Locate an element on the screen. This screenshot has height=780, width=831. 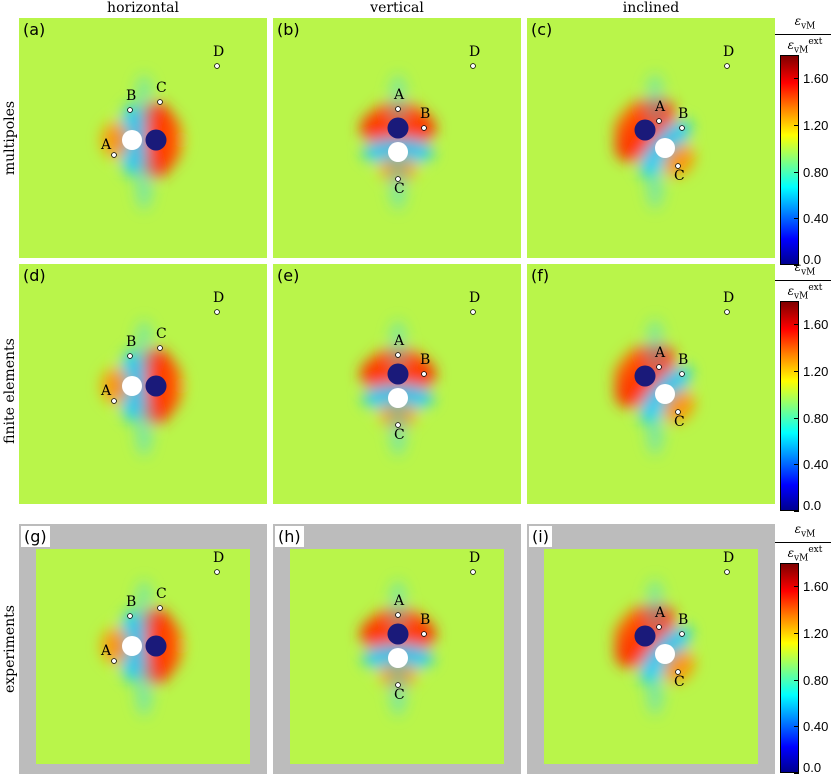
colorbar: εvM εvMext 1.60 1.20 0.80 0.40 0.0 is located at coordinates (803, 386).